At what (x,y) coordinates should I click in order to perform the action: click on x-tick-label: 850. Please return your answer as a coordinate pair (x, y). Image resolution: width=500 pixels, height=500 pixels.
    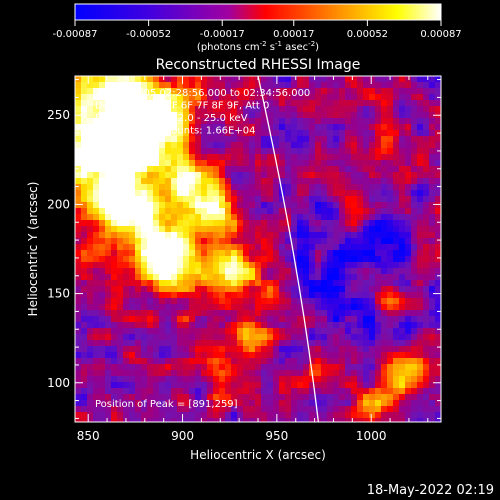
    Looking at the image, I should click on (88, 436).